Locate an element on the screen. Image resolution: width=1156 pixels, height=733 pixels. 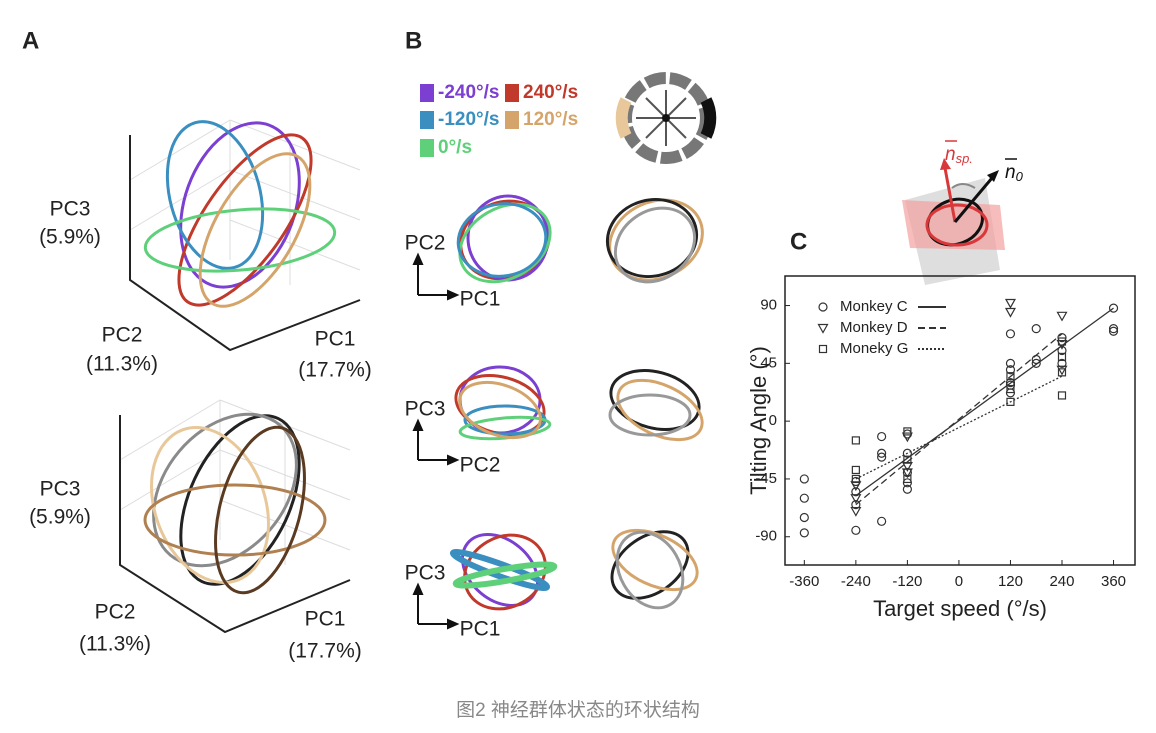
legend-label: -120°/s is located at coordinates (468, 119).